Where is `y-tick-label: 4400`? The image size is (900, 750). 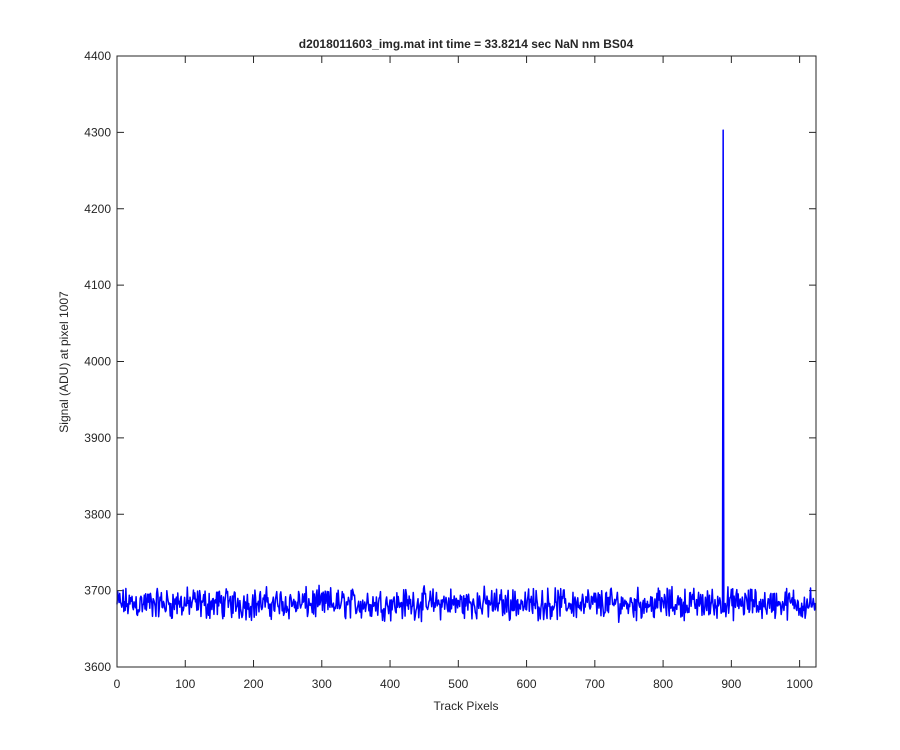 y-tick-label: 4400 is located at coordinates (97, 56).